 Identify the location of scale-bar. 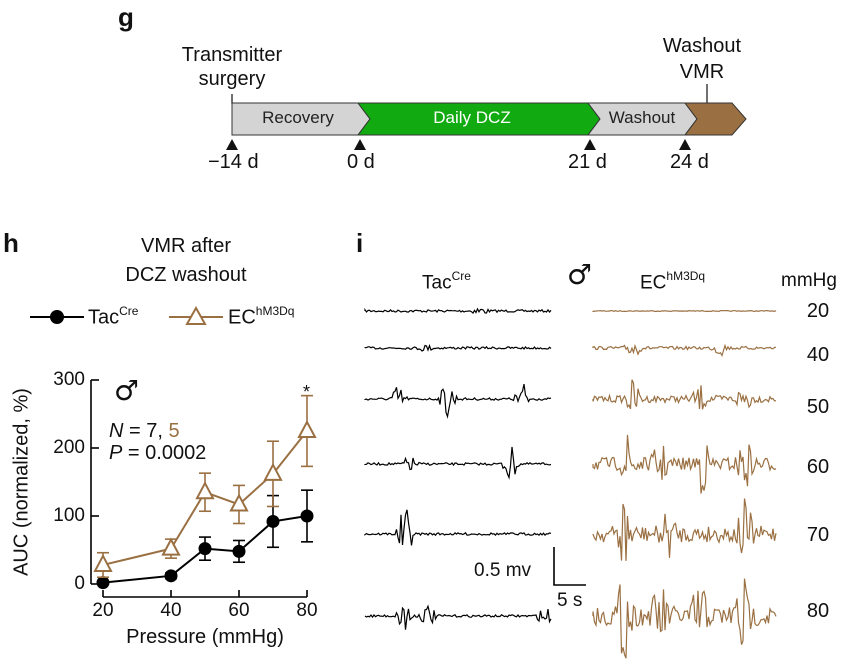
(569, 566).